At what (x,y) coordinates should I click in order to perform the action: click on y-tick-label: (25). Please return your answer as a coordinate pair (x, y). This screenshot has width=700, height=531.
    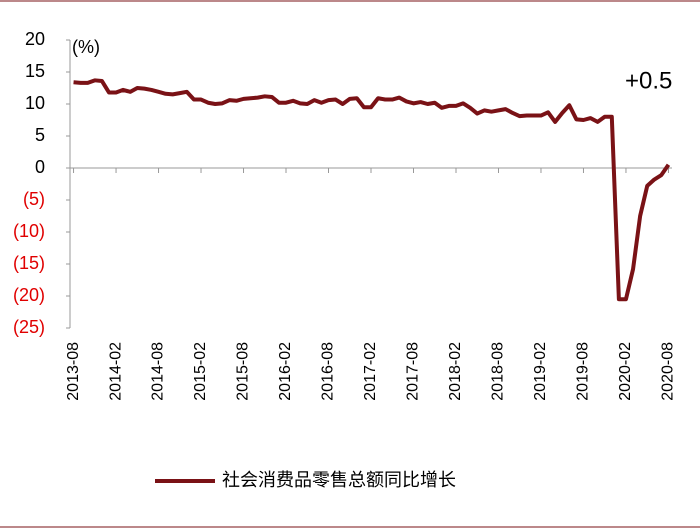
    Looking at the image, I should click on (29, 327).